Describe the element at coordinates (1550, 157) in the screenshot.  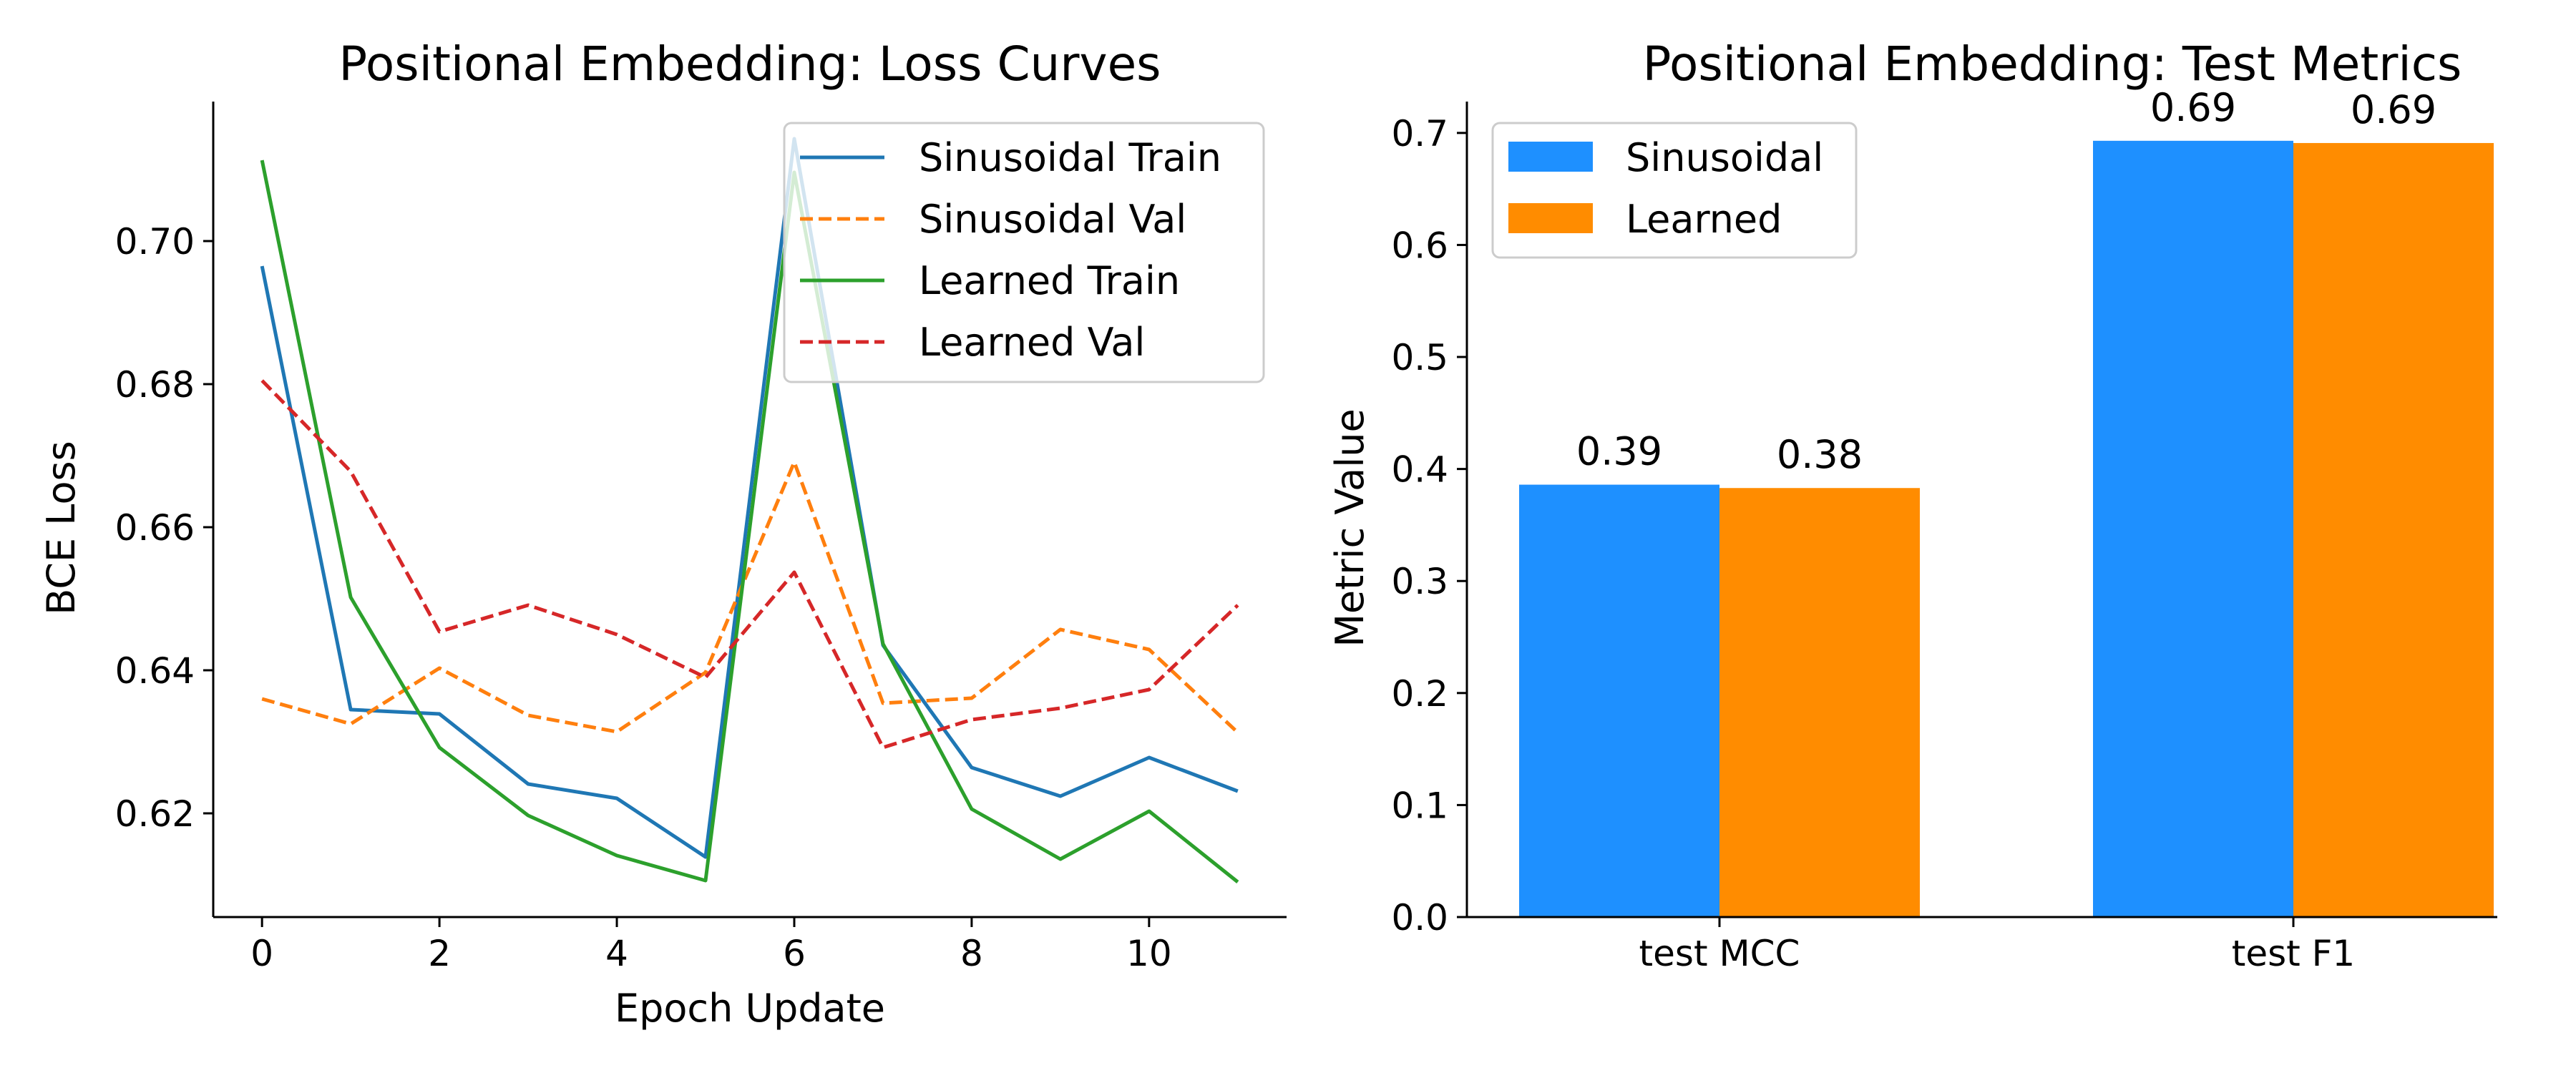
I see `legend-swatch-sinusoidal` at that location.